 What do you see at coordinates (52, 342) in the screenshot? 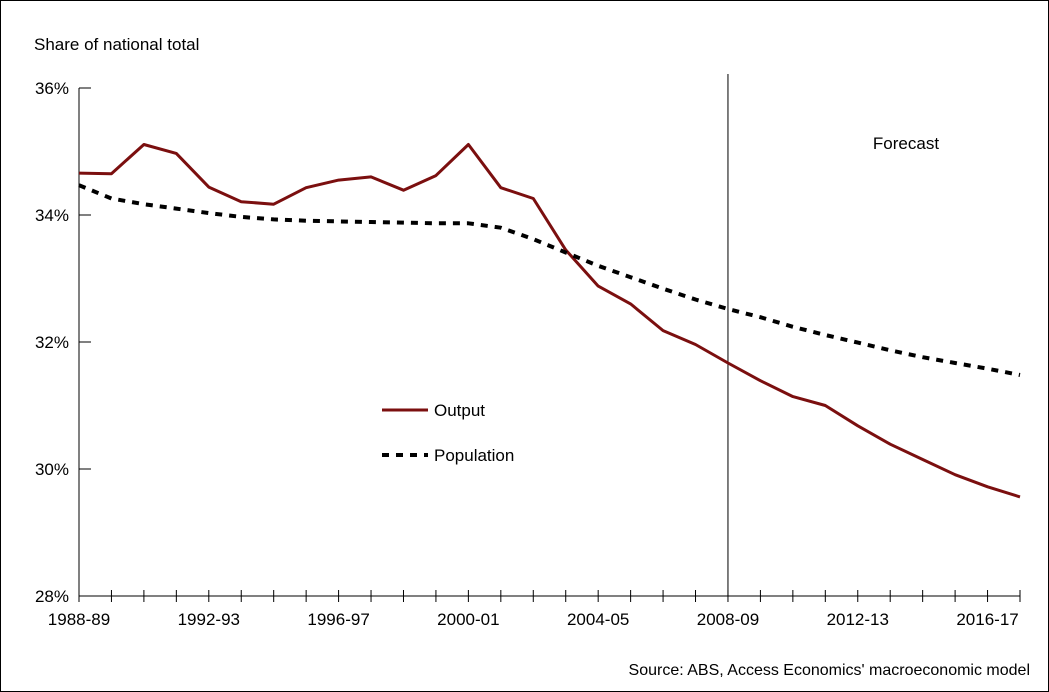
I see `y-tick-label: 32%` at bounding box center [52, 342].